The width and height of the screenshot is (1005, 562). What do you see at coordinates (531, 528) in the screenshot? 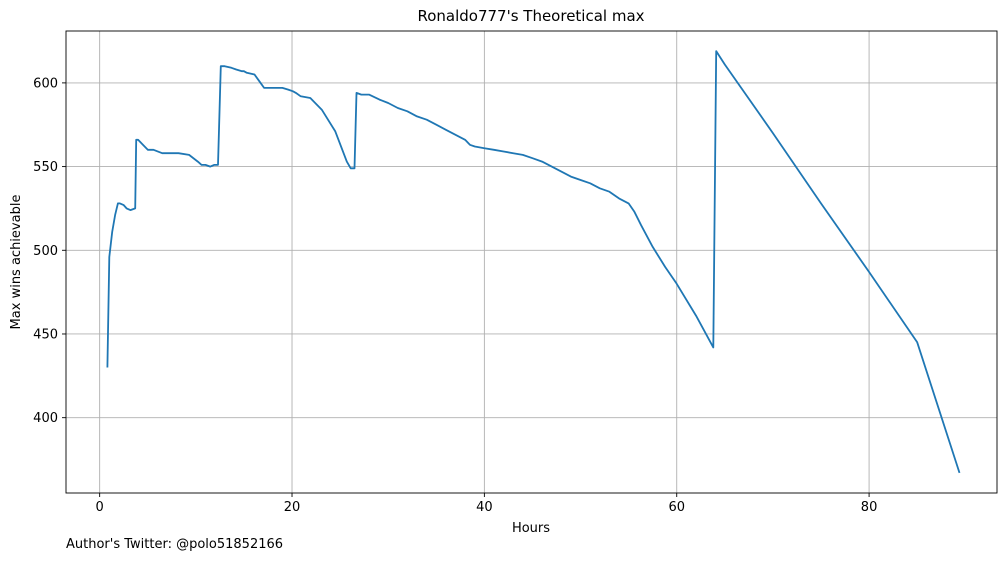
I see `x-axis-label: Hours` at bounding box center [531, 528].